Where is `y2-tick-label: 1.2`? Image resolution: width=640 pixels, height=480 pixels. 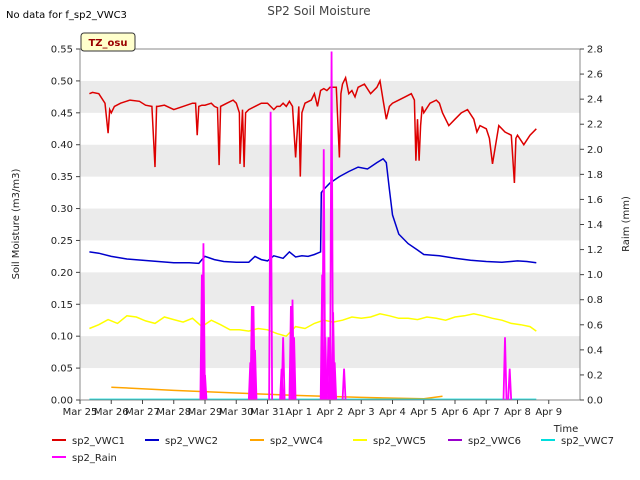
y2-tick-label: 1.2 is located at coordinates (595, 250).